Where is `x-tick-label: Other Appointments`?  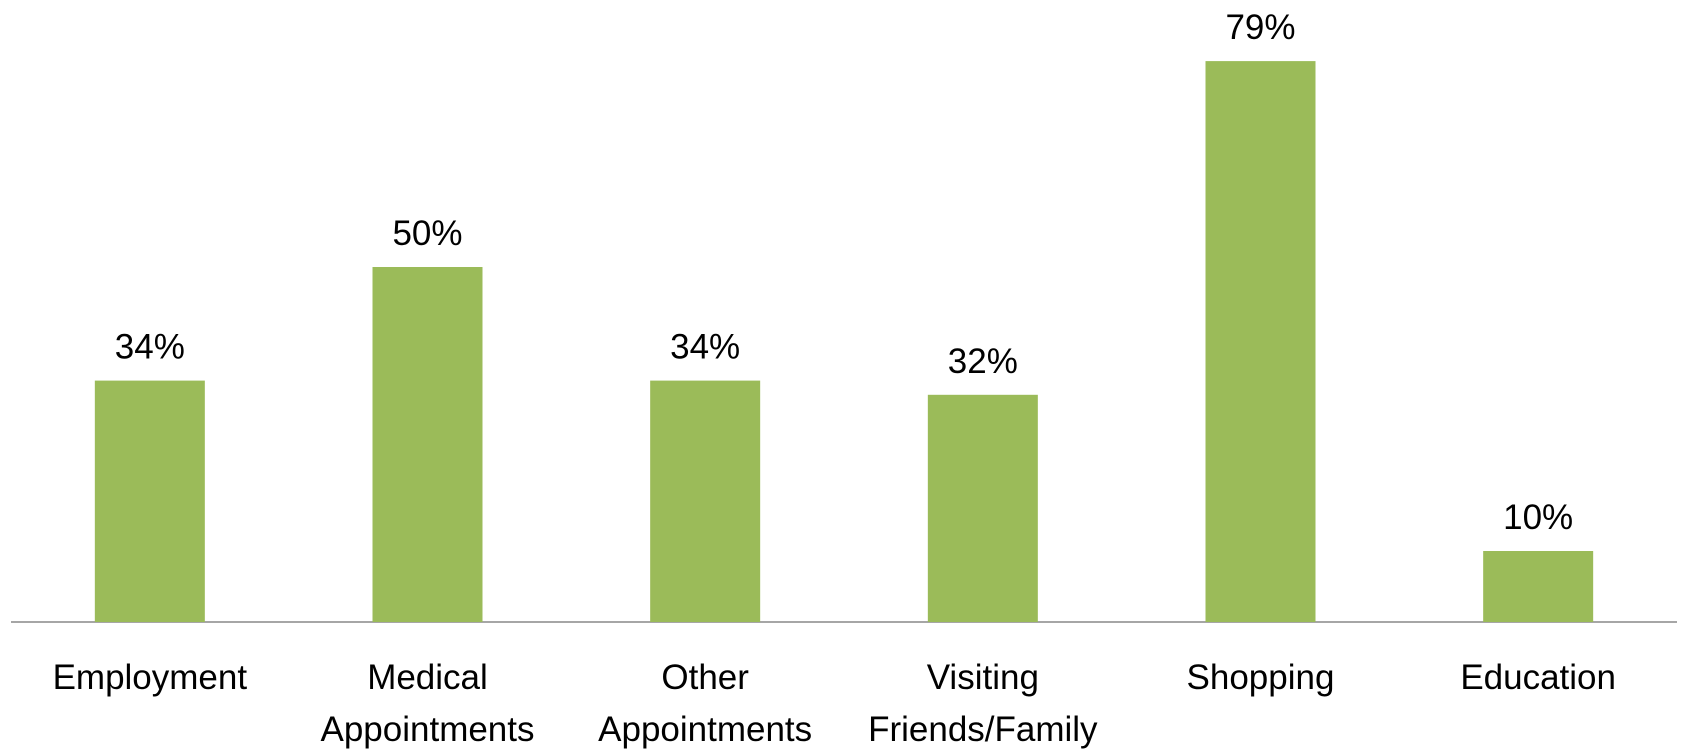
x-tick-label: Other Appointments is located at coordinates (705, 703).